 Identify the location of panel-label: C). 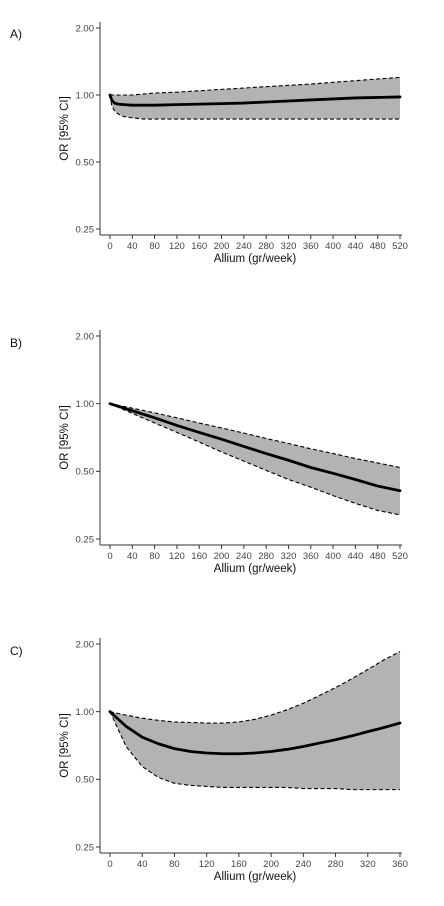
(16, 651).